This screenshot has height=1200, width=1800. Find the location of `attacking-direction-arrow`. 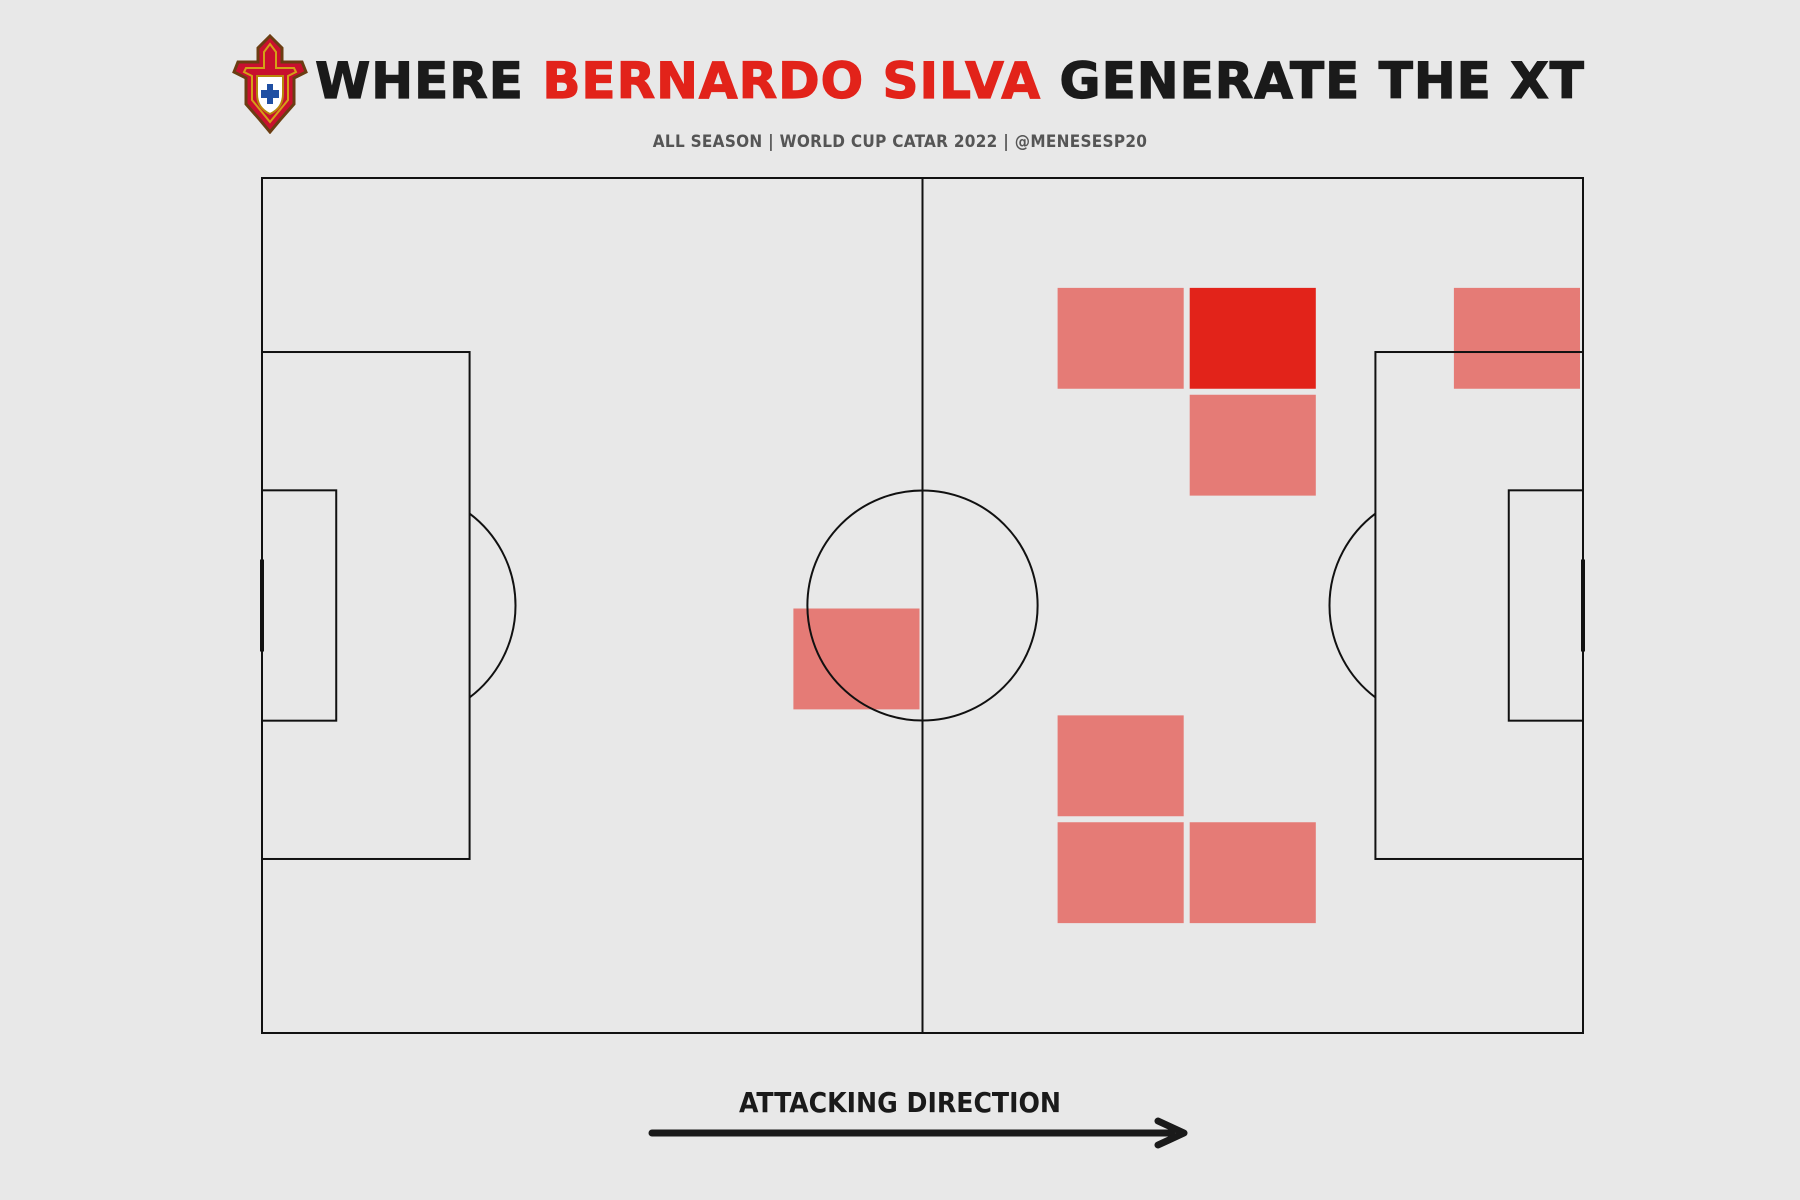

attacking-direction-arrow is located at coordinates (918, 1133).